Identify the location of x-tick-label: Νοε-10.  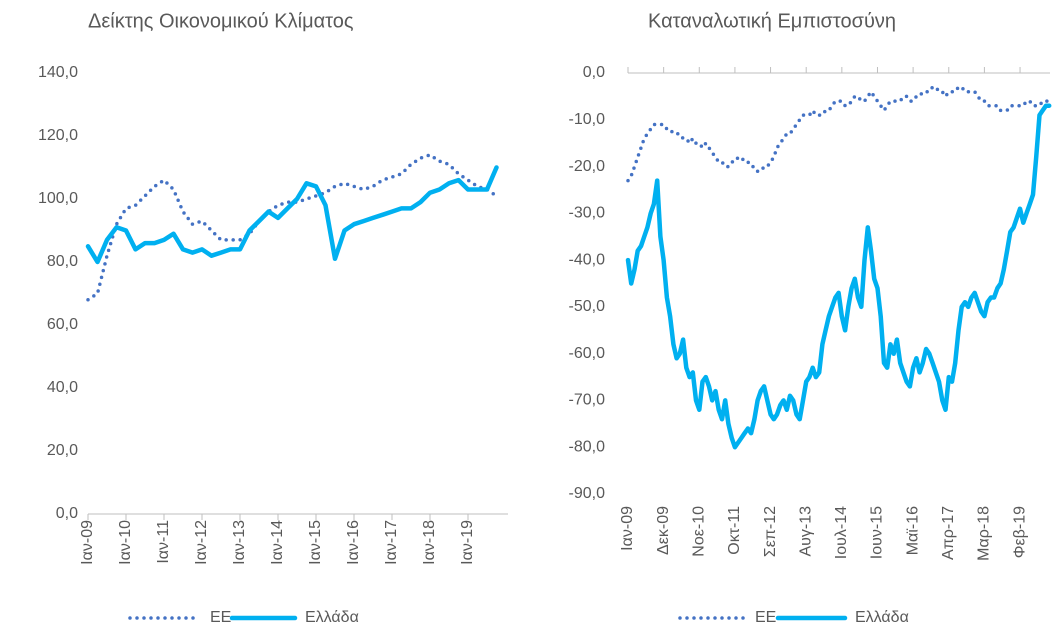
(698, 531).